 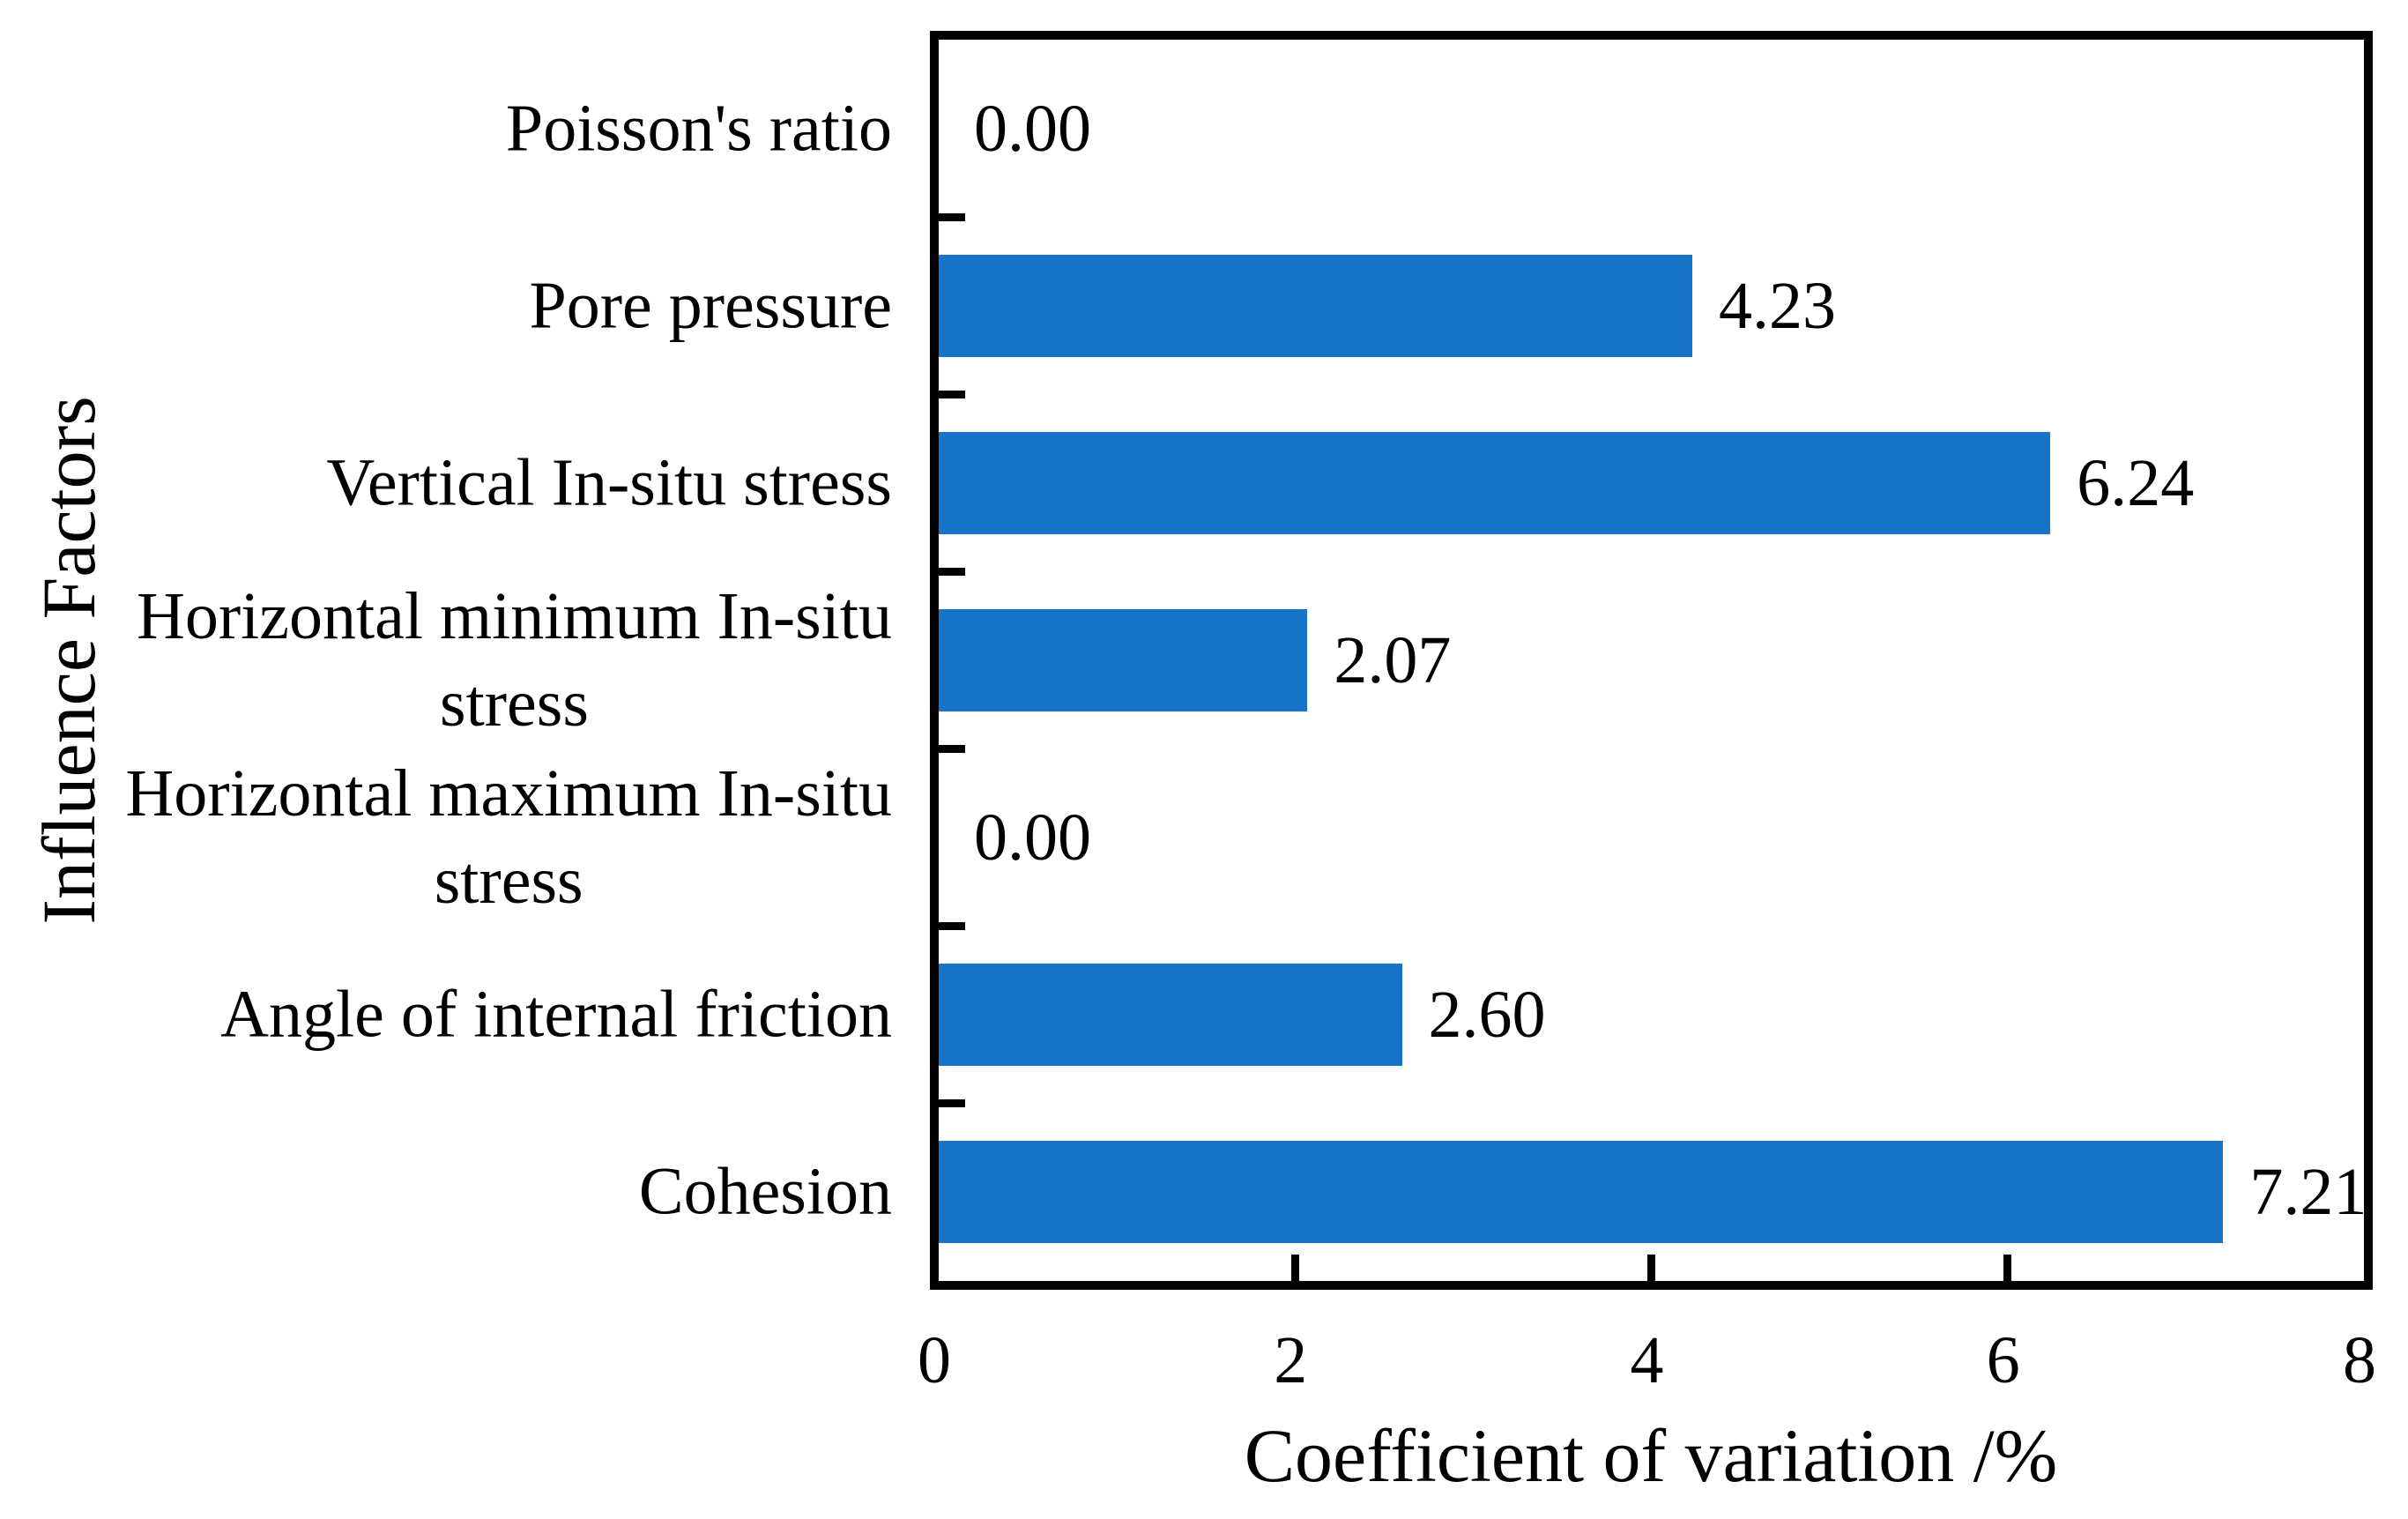 I want to click on category-label: Angle of internal friction, so click(x=556, y=1014).